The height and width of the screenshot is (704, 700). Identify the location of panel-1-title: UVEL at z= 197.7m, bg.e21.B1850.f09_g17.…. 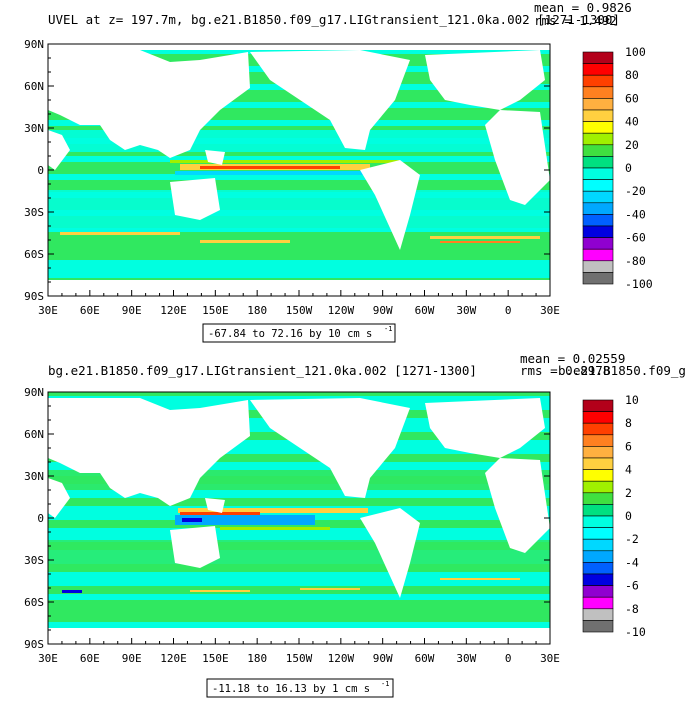
(334, 19).